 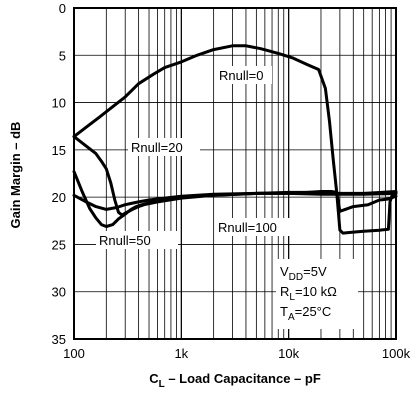 What do you see at coordinates (59, 244) in the screenshot?
I see `y-tick-label: 25` at bounding box center [59, 244].